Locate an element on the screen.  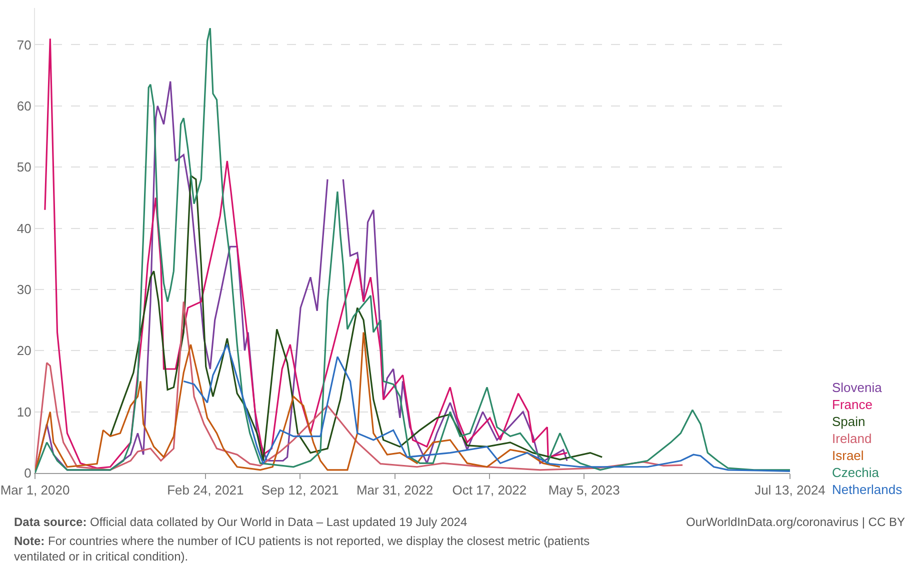
x-tick-label: Jul 13, 2024 is located at coordinates (790, 490).